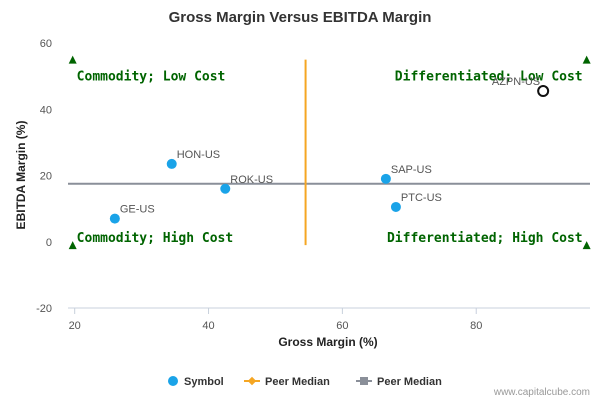 The height and width of the screenshot is (400, 600). I want to click on quadrant-label: Commodity; Low Cost, so click(151, 77).